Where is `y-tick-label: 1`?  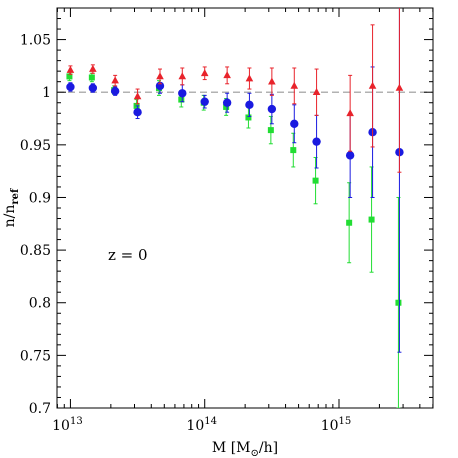
y-tick-label: 1 is located at coordinates (46, 93).